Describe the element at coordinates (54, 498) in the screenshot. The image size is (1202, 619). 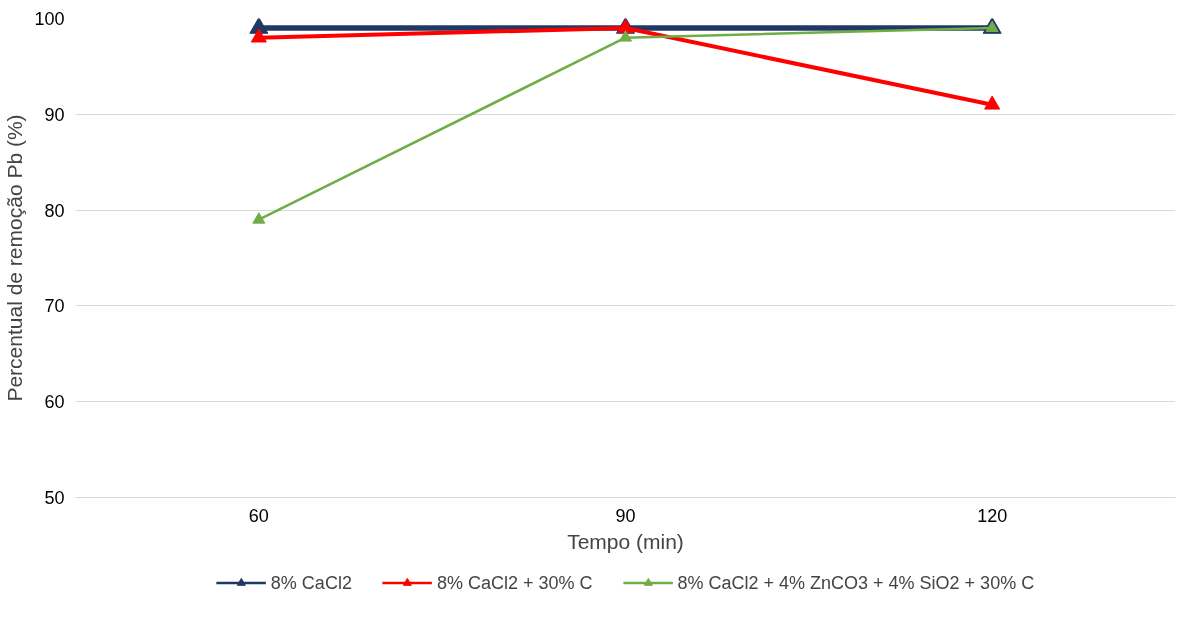
I see `y-tick-label: 50` at that location.